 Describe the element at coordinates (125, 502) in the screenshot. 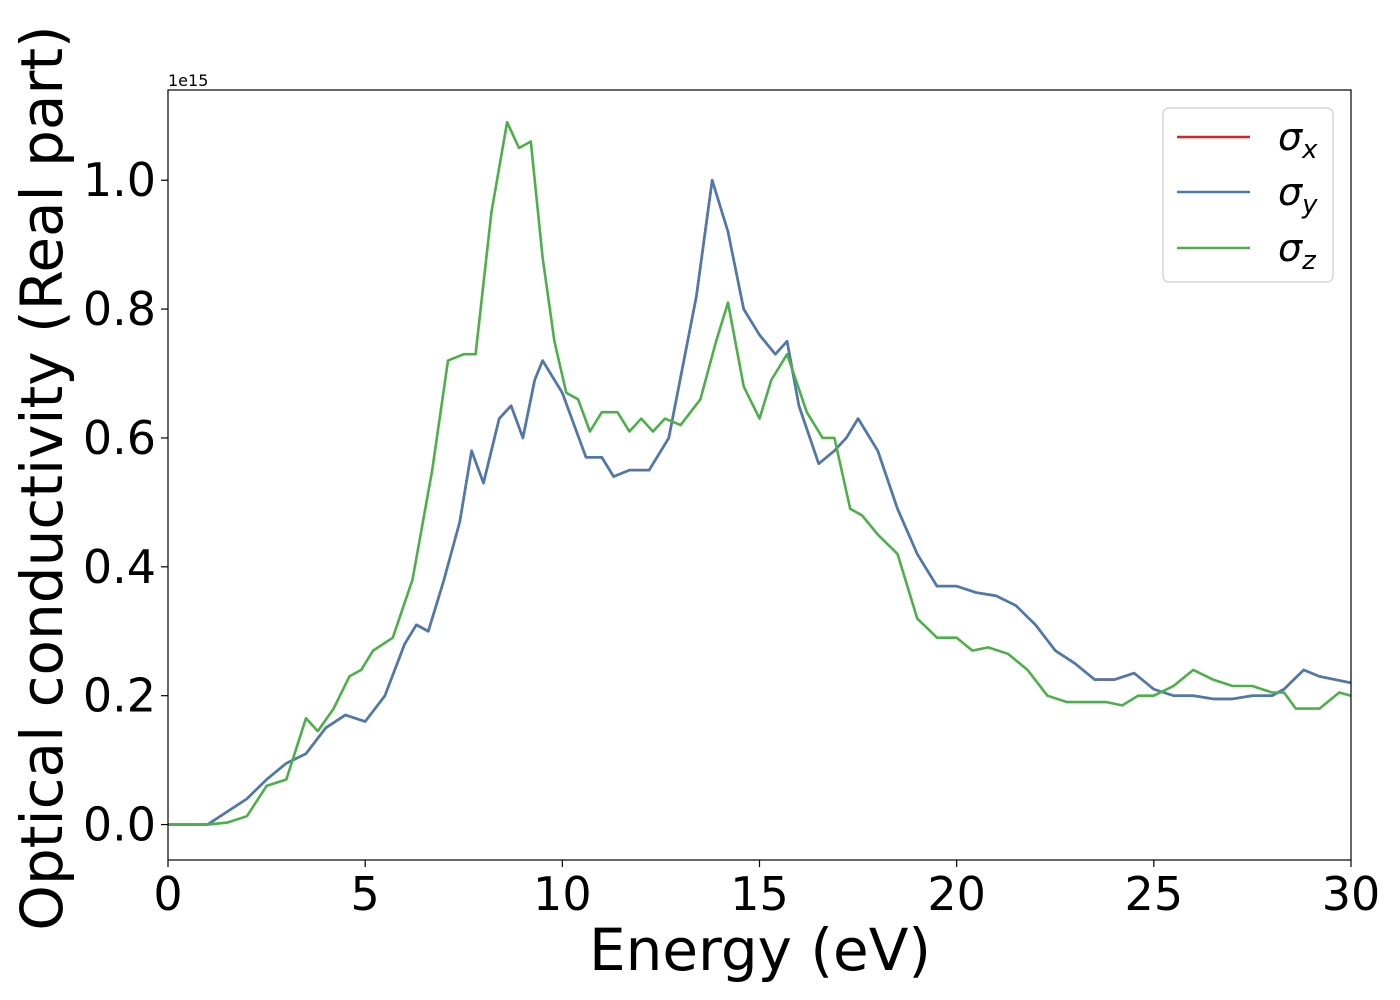

I see `y-axis: 0.0 0.2 0.4 0.6 0.8 1.0` at that location.